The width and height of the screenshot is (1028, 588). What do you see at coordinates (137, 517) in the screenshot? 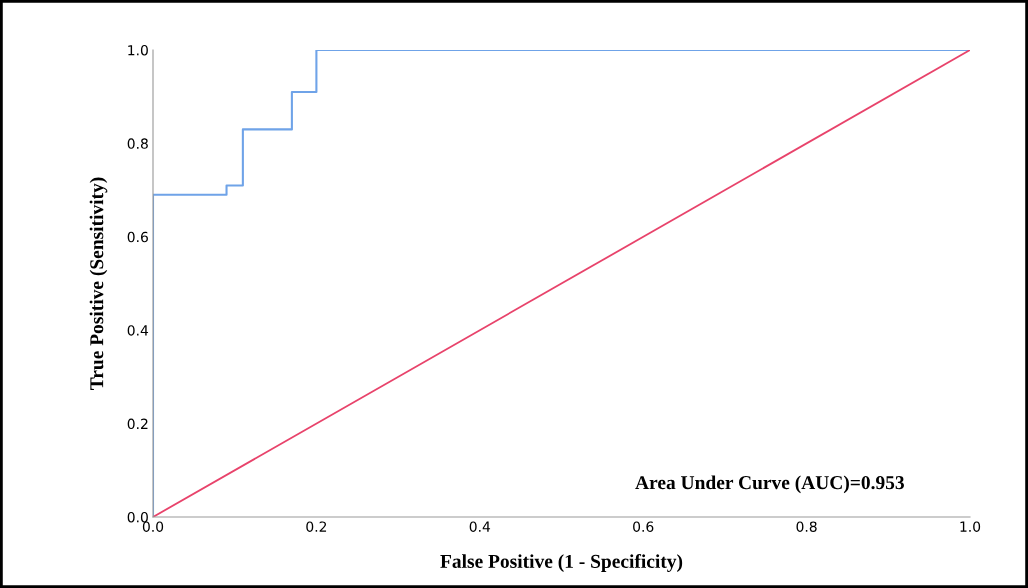
I see `y-tick-label: 0.0` at bounding box center [137, 517].